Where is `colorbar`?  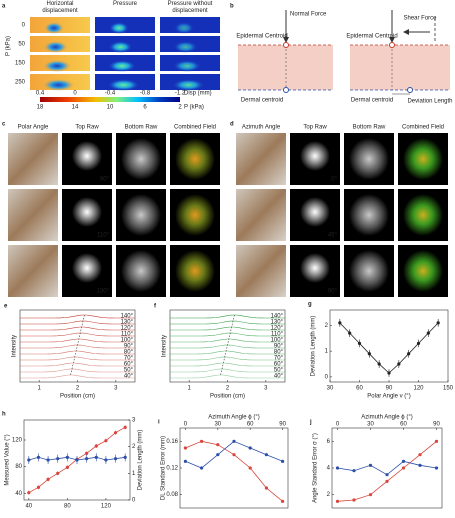 colorbar is located at coordinates (110, 99).